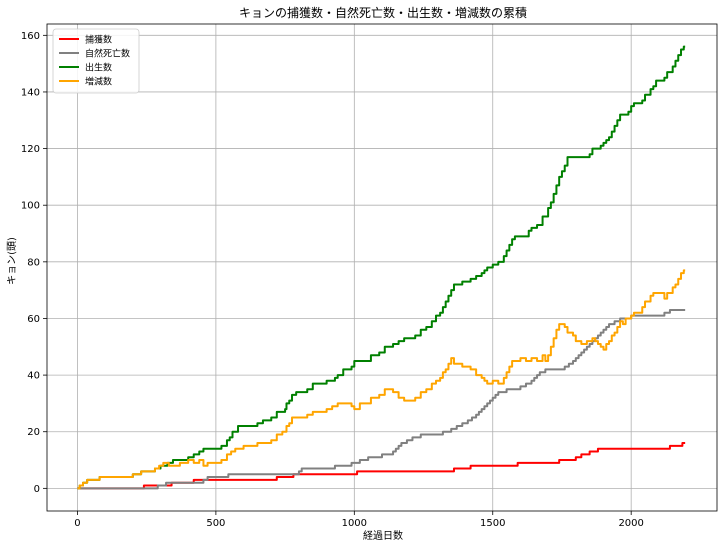  Describe the element at coordinates (98, 68) in the screenshot. I see `legend-label: 出生数` at that location.